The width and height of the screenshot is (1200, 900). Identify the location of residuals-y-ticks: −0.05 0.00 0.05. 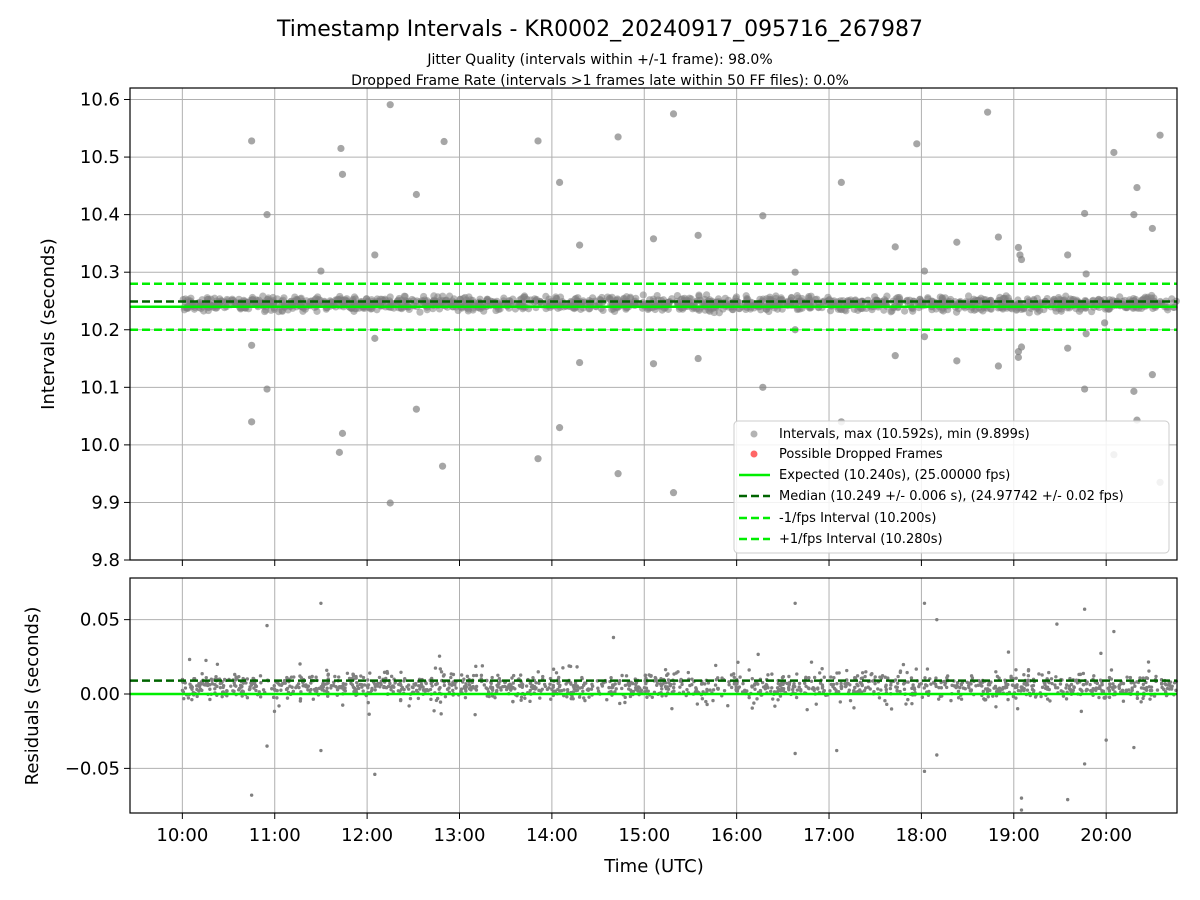
(97, 694).